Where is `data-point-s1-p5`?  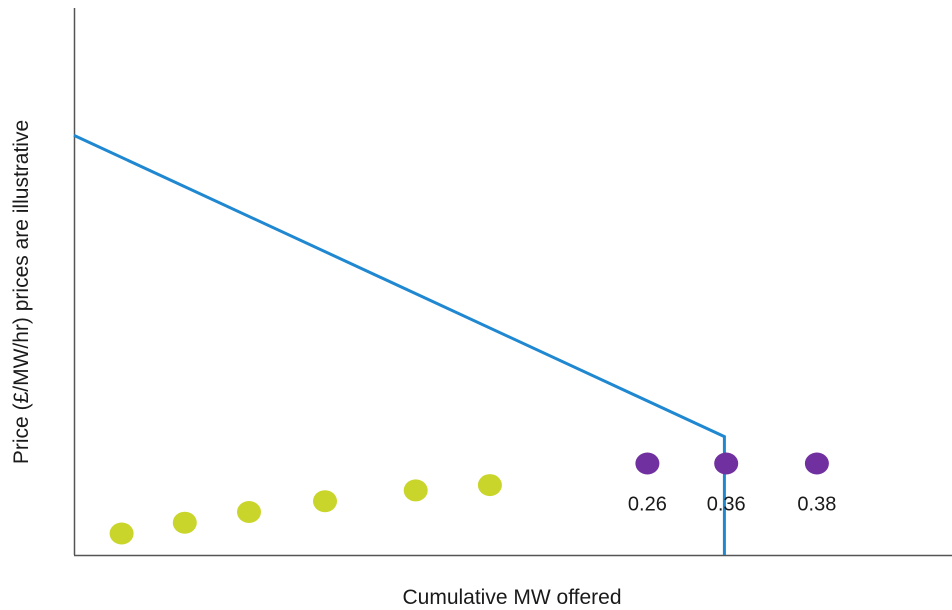
data-point-s1-p5 is located at coordinates (415, 490).